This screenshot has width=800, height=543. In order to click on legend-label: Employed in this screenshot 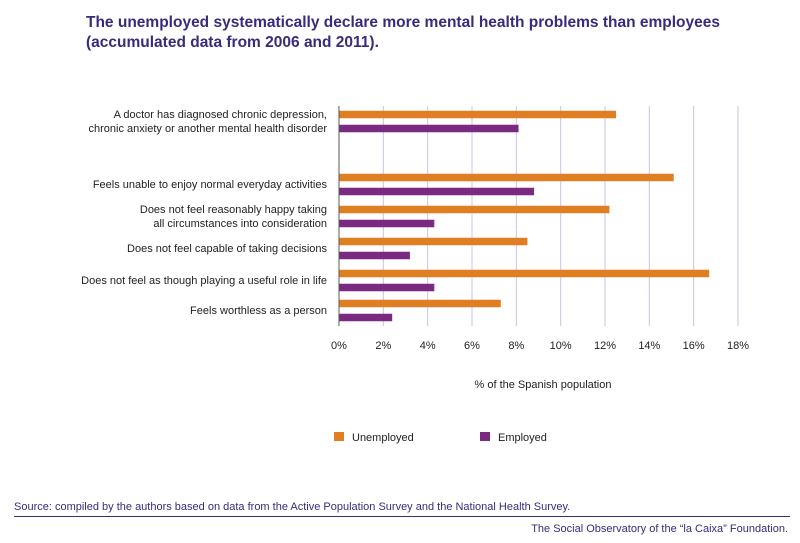, I will do `click(522, 438)`.